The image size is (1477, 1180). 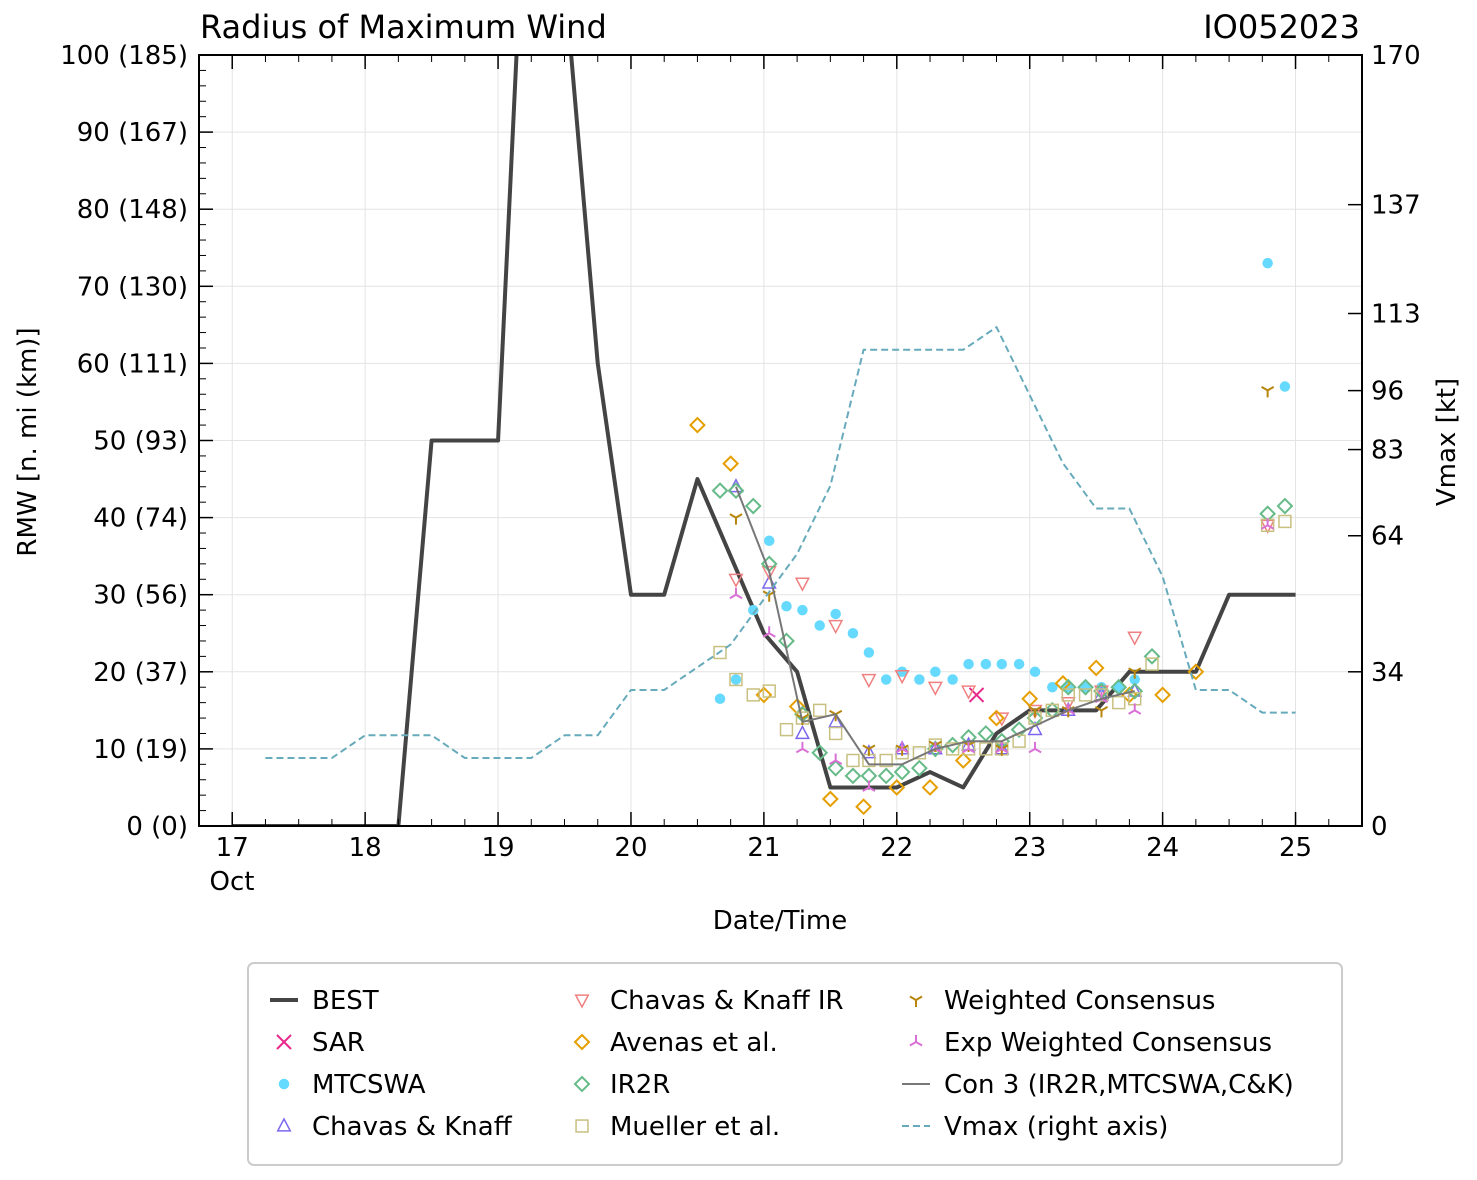 I want to click on point-sar, so click(x=976, y=695).